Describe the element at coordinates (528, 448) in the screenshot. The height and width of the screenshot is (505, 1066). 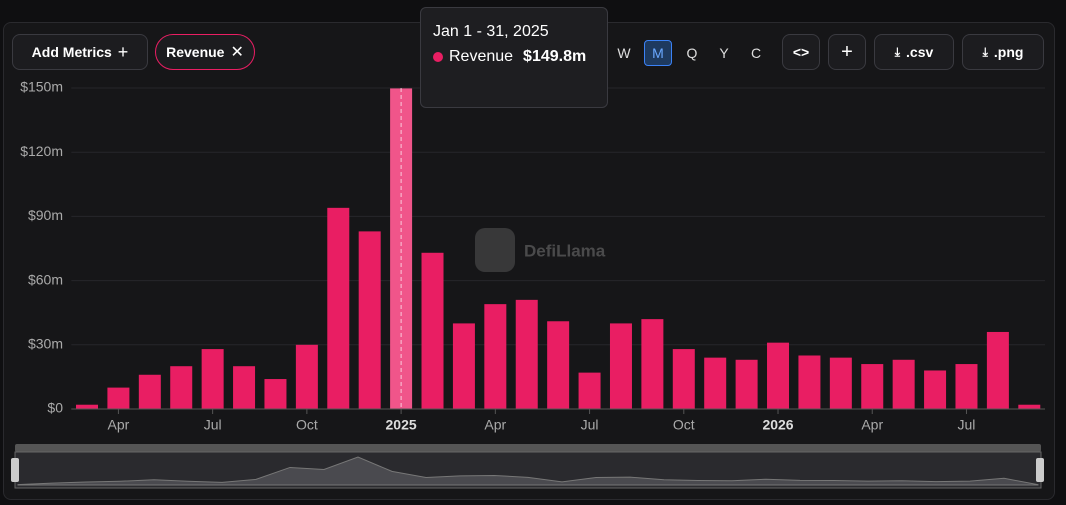
I see `navigator-bar` at that location.